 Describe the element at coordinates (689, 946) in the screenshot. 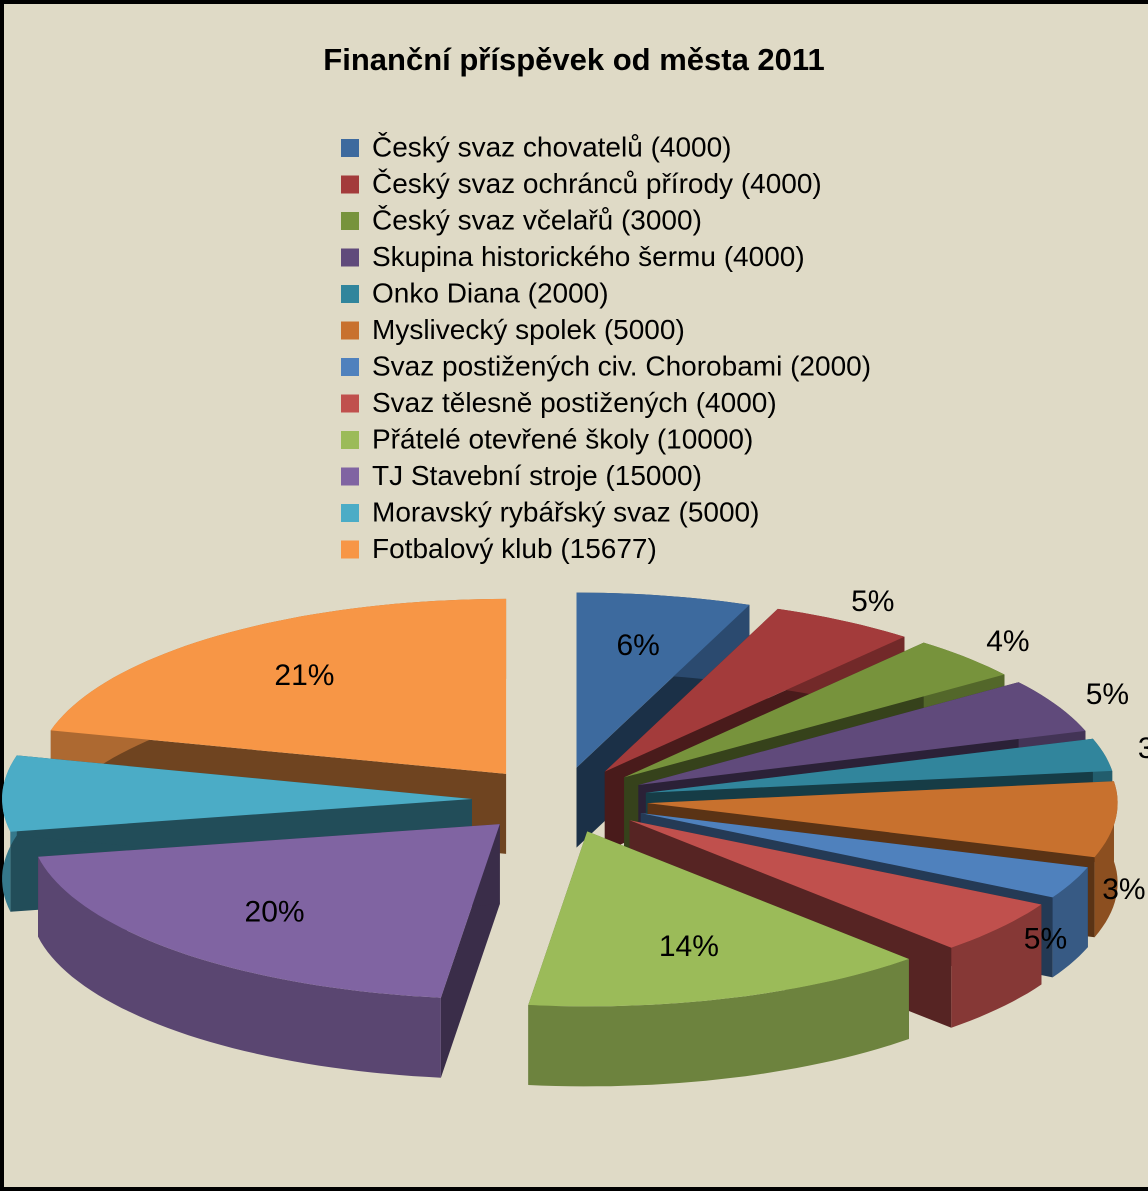

I see `data-label: 14%` at that location.